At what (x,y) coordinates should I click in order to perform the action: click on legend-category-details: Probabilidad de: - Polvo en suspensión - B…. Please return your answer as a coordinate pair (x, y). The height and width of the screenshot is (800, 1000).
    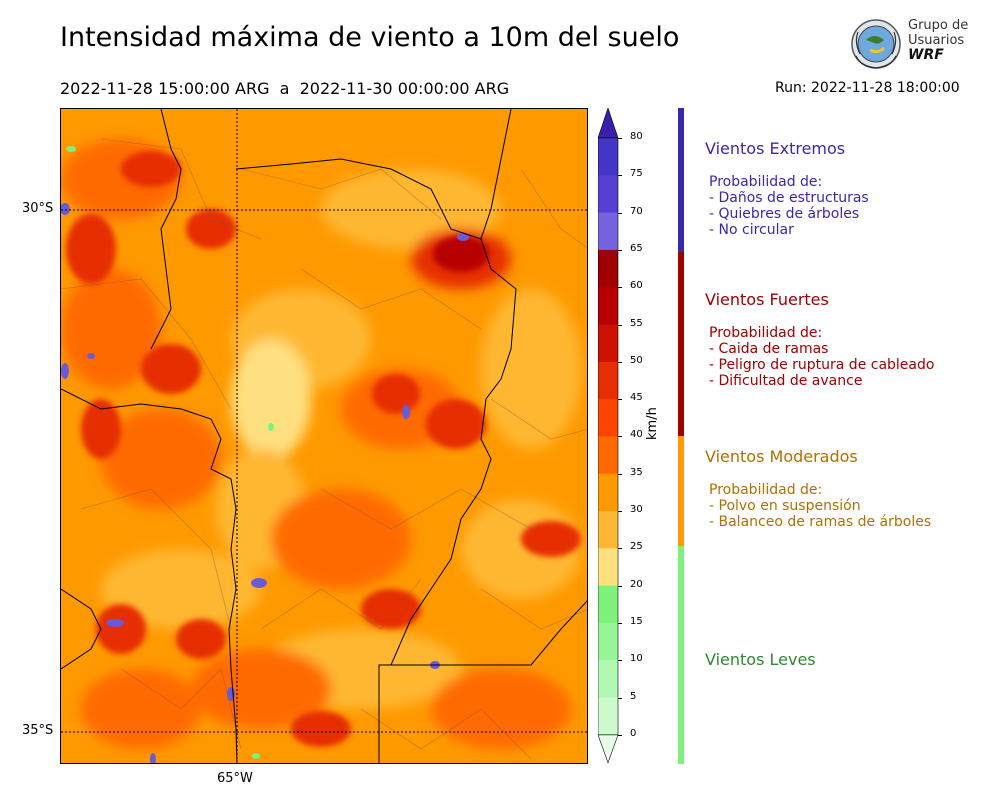
    Looking at the image, I should click on (818, 506).